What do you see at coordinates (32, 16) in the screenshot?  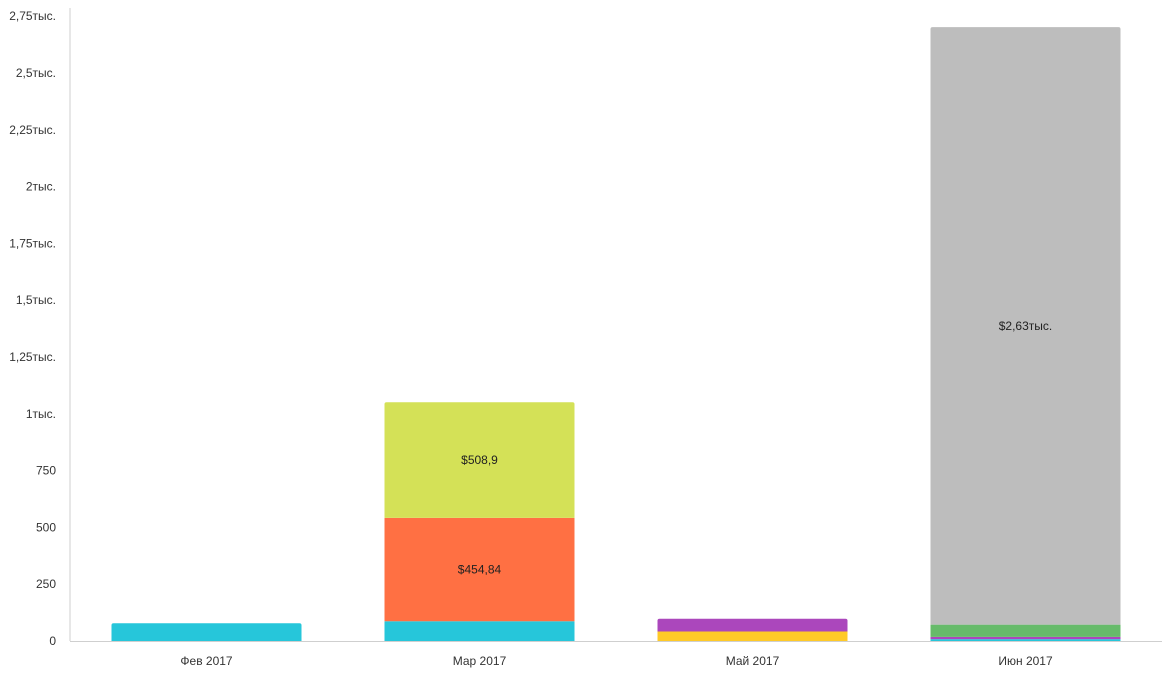 I see `y-tick-label: 2,75тыс.` at bounding box center [32, 16].